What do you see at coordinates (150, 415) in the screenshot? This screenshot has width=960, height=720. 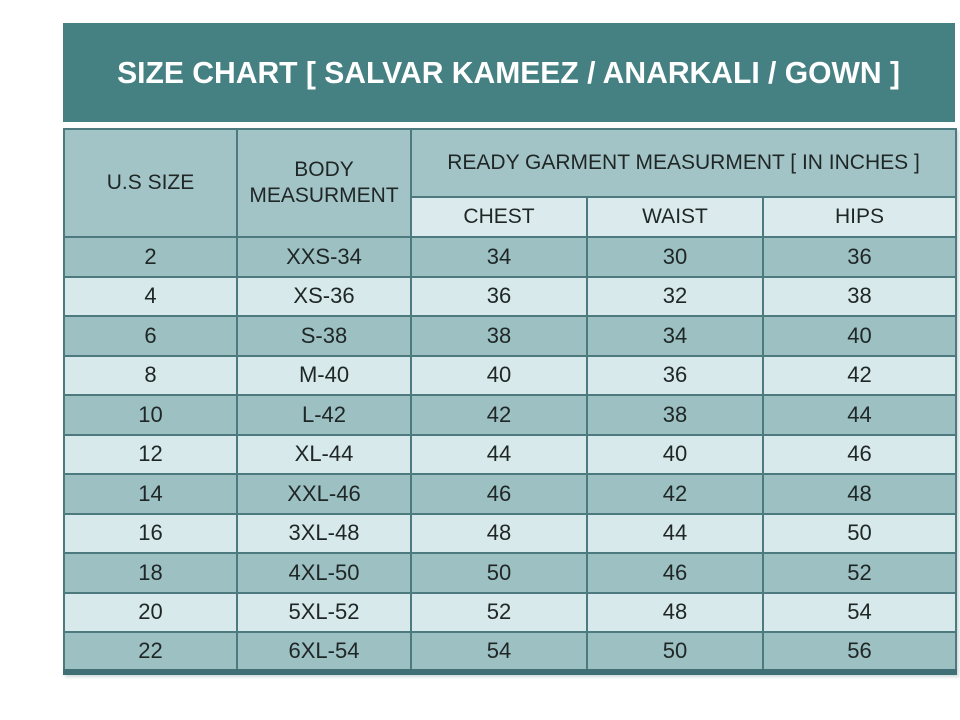 I see `us-size-cell: 10` at bounding box center [150, 415].